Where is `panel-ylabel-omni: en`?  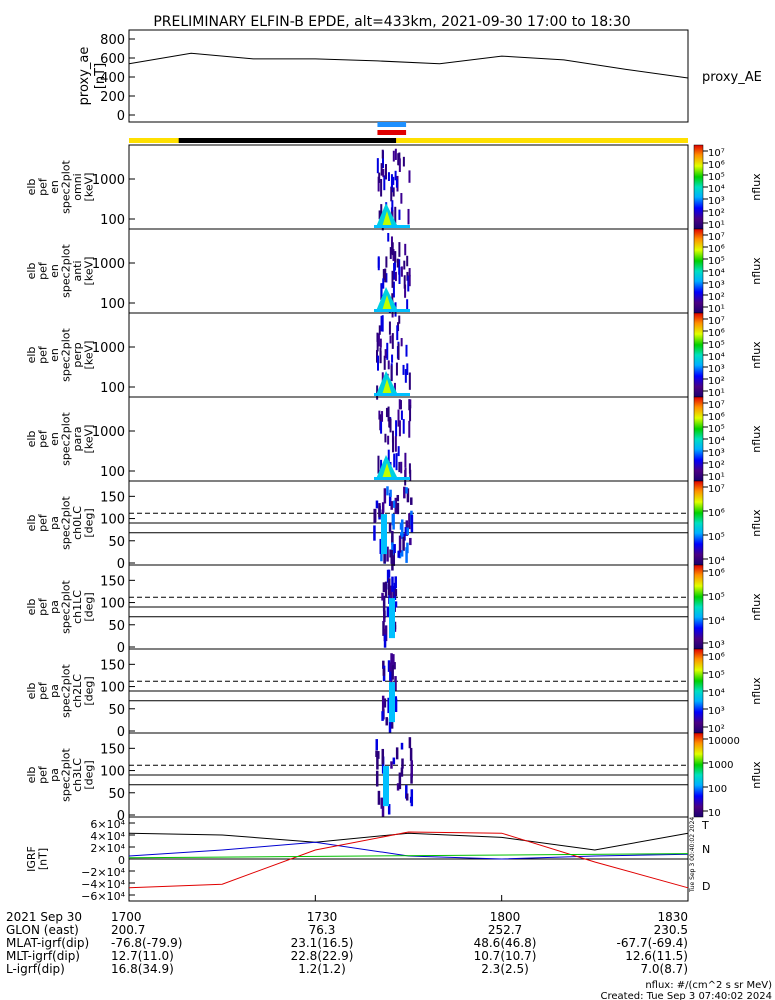 panel-ylabel-omni: en is located at coordinates (54, 187).